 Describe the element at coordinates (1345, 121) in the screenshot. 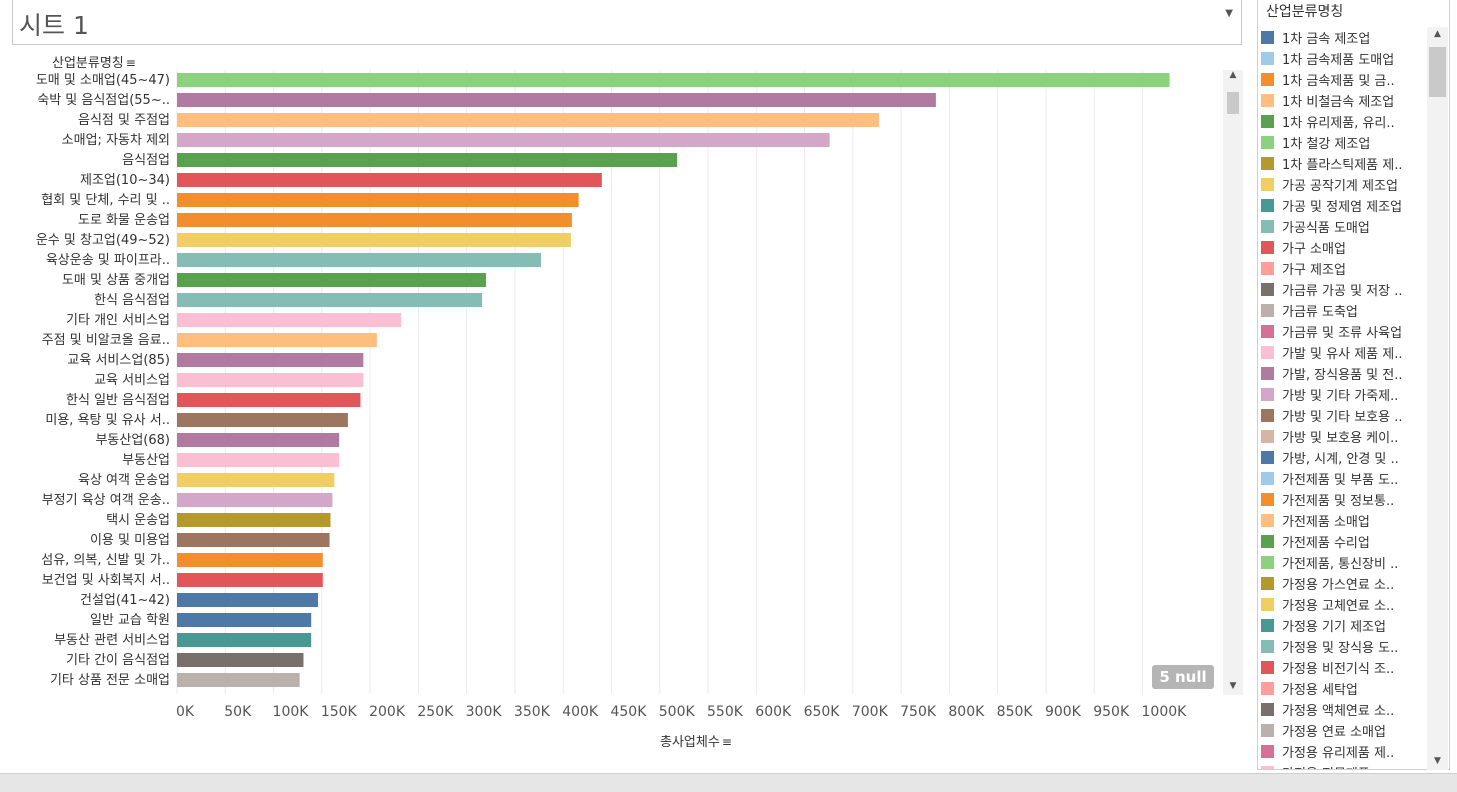

I see `legend-item: 1차 유리제품, 유리..` at that location.